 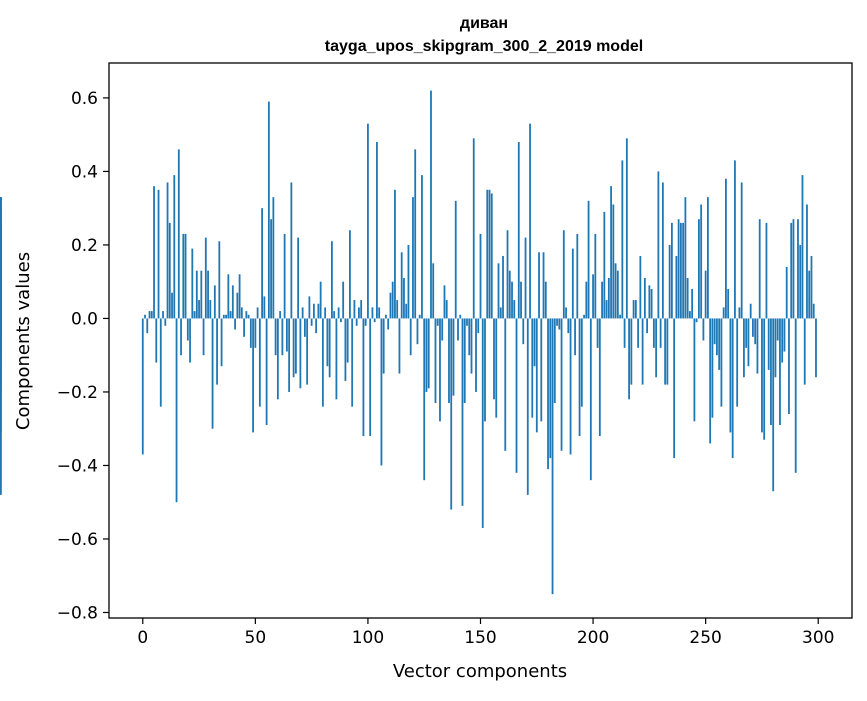 I want to click on y-axis-label: Components values, so click(x=23, y=341).